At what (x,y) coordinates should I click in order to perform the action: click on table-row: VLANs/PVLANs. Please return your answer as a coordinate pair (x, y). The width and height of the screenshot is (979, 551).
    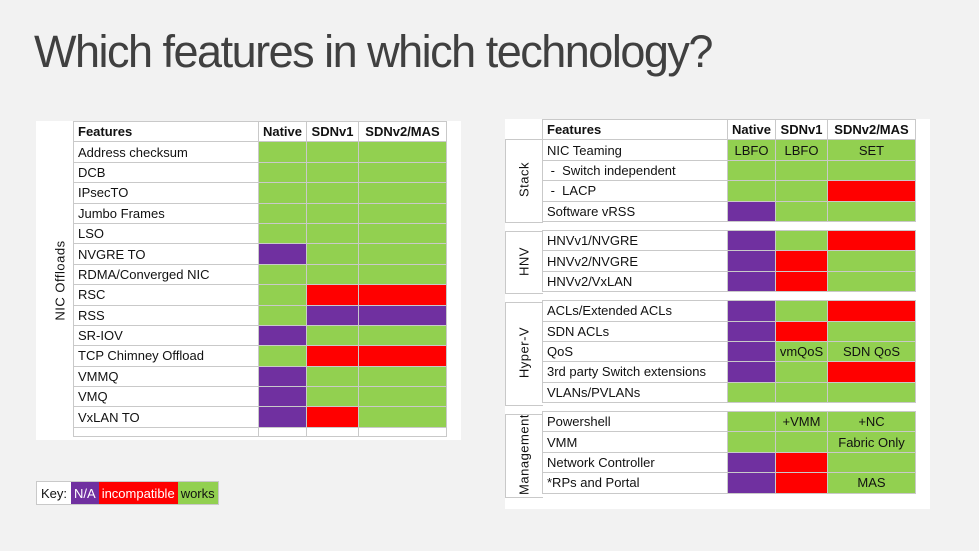
    Looking at the image, I should click on (729, 392).